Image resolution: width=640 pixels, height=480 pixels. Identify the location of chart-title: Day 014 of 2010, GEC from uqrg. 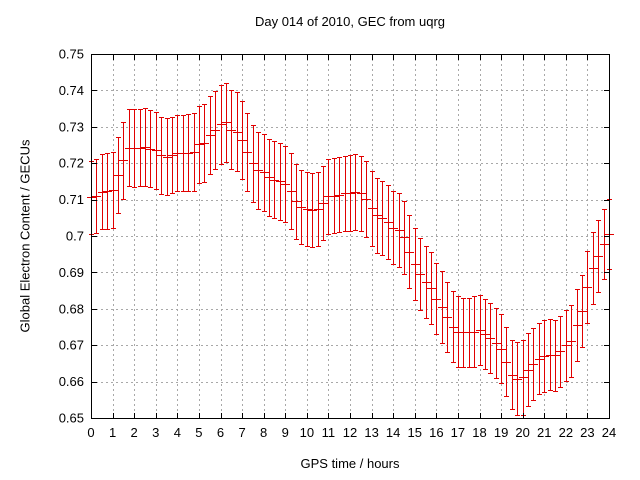
(350, 21).